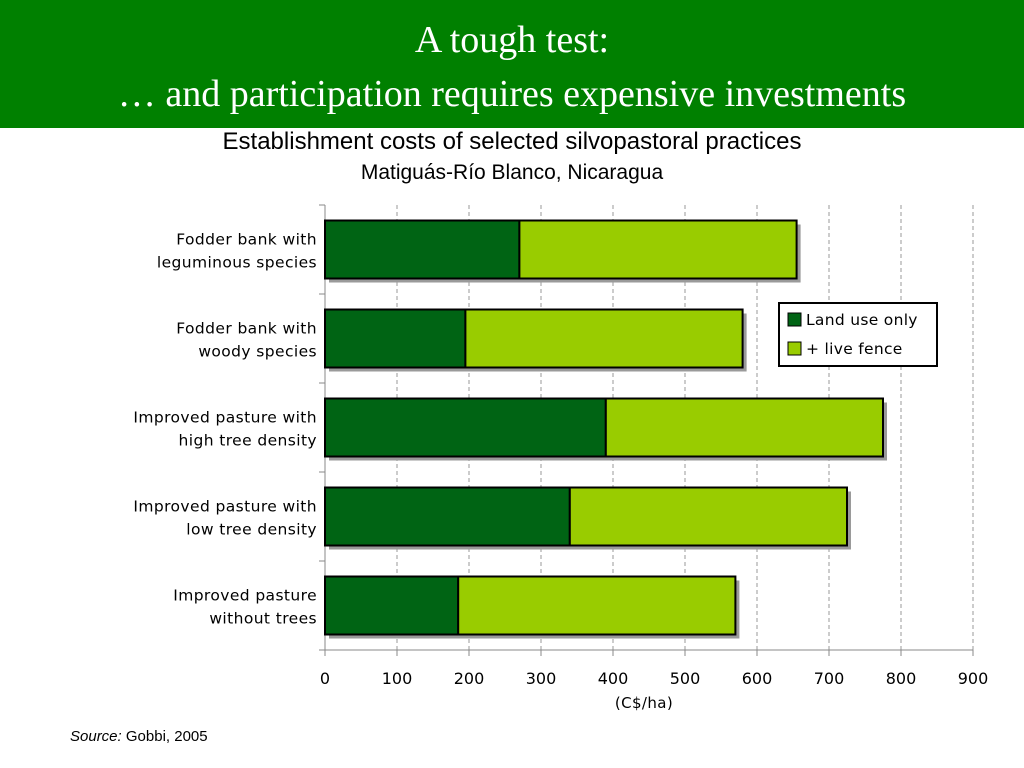  What do you see at coordinates (263, 619) in the screenshot?
I see `category-label-line: without trees` at bounding box center [263, 619].